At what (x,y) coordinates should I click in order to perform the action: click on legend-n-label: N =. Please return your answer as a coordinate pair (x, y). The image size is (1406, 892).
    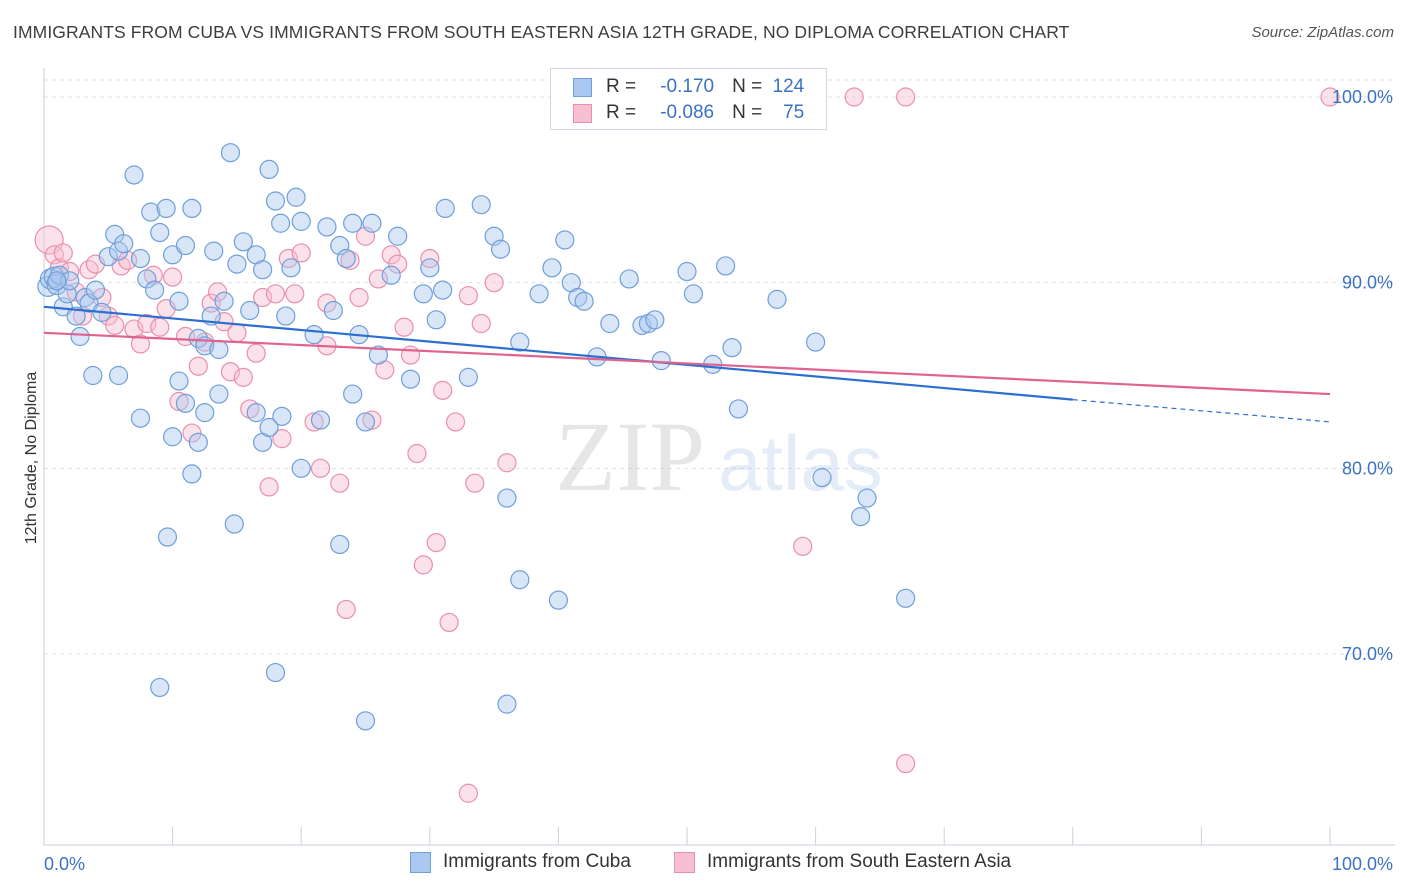
    Looking at the image, I should click on (747, 112).